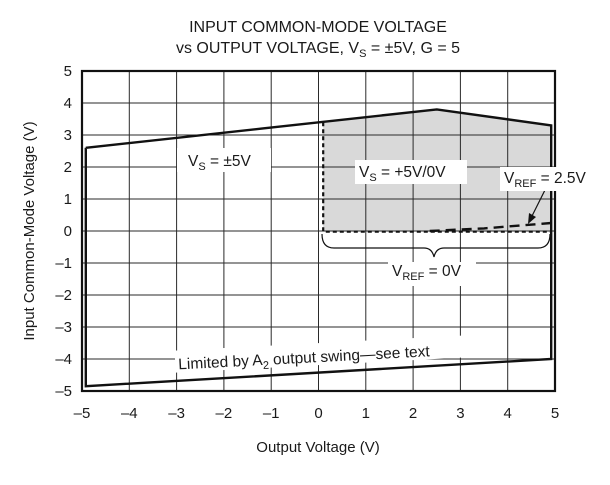 This screenshot has height=485, width=610. Describe the element at coordinates (82, 413) in the screenshot. I see `x-tick-label: –5` at that location.